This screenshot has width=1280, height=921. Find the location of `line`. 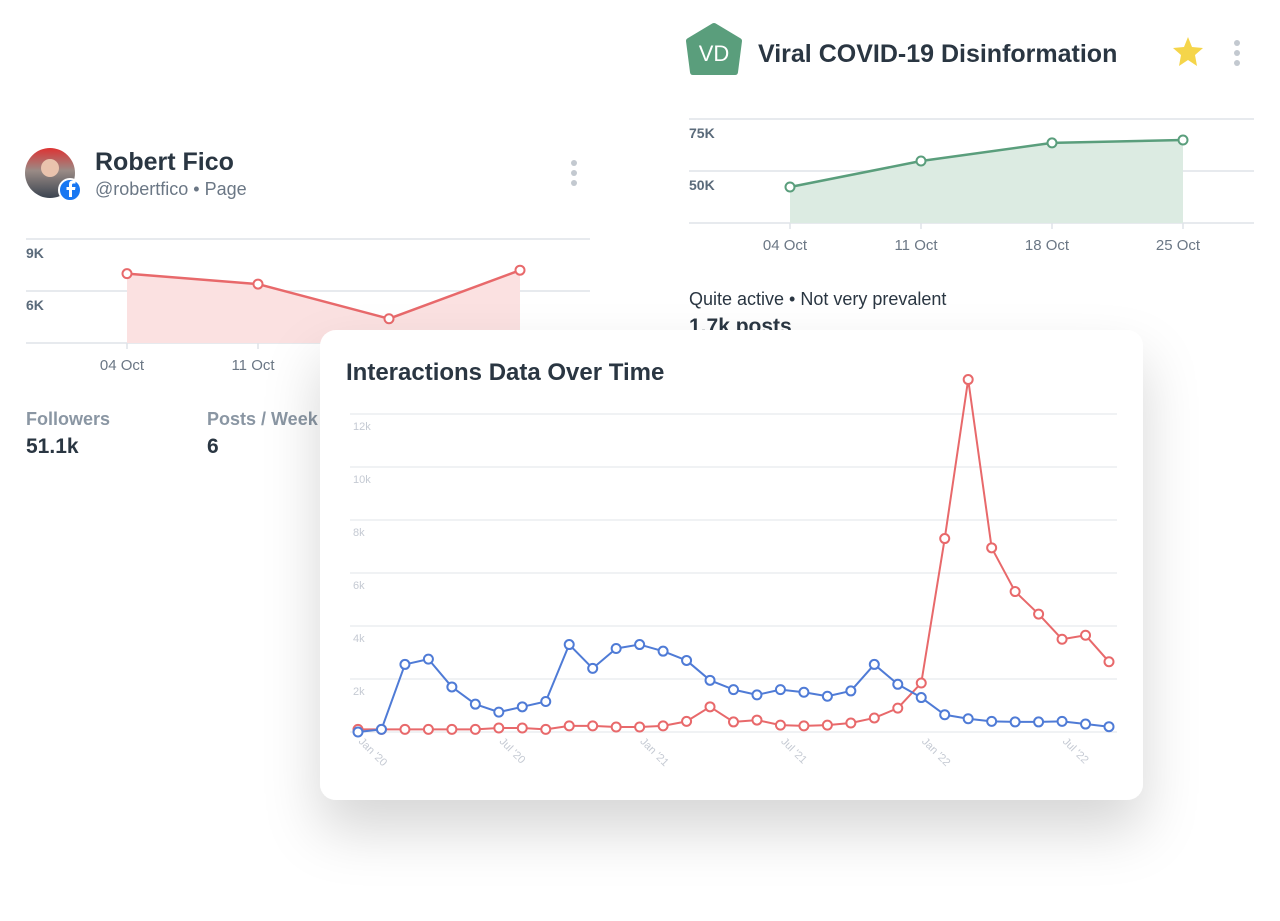

line is located at coordinates (986, 163).